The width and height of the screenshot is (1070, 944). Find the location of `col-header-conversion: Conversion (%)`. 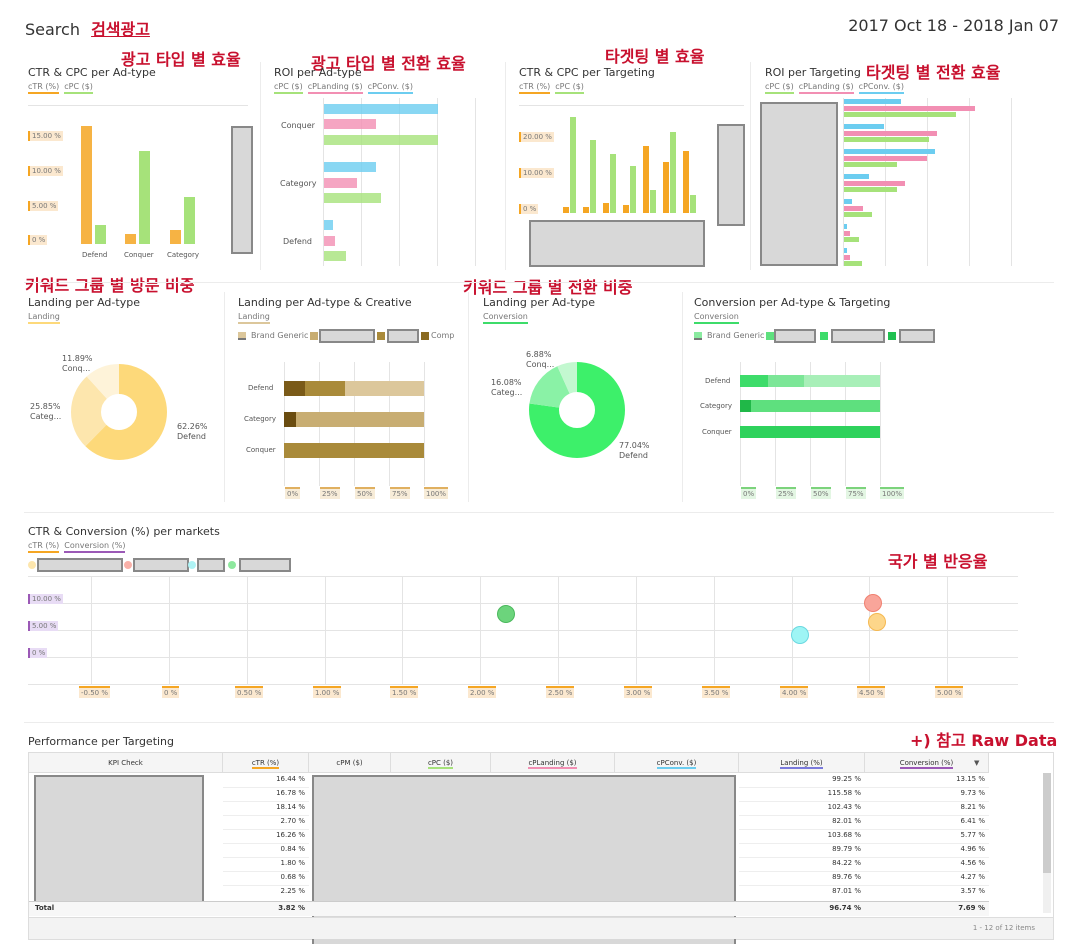

col-header-conversion: Conversion (%) is located at coordinates (927, 763).